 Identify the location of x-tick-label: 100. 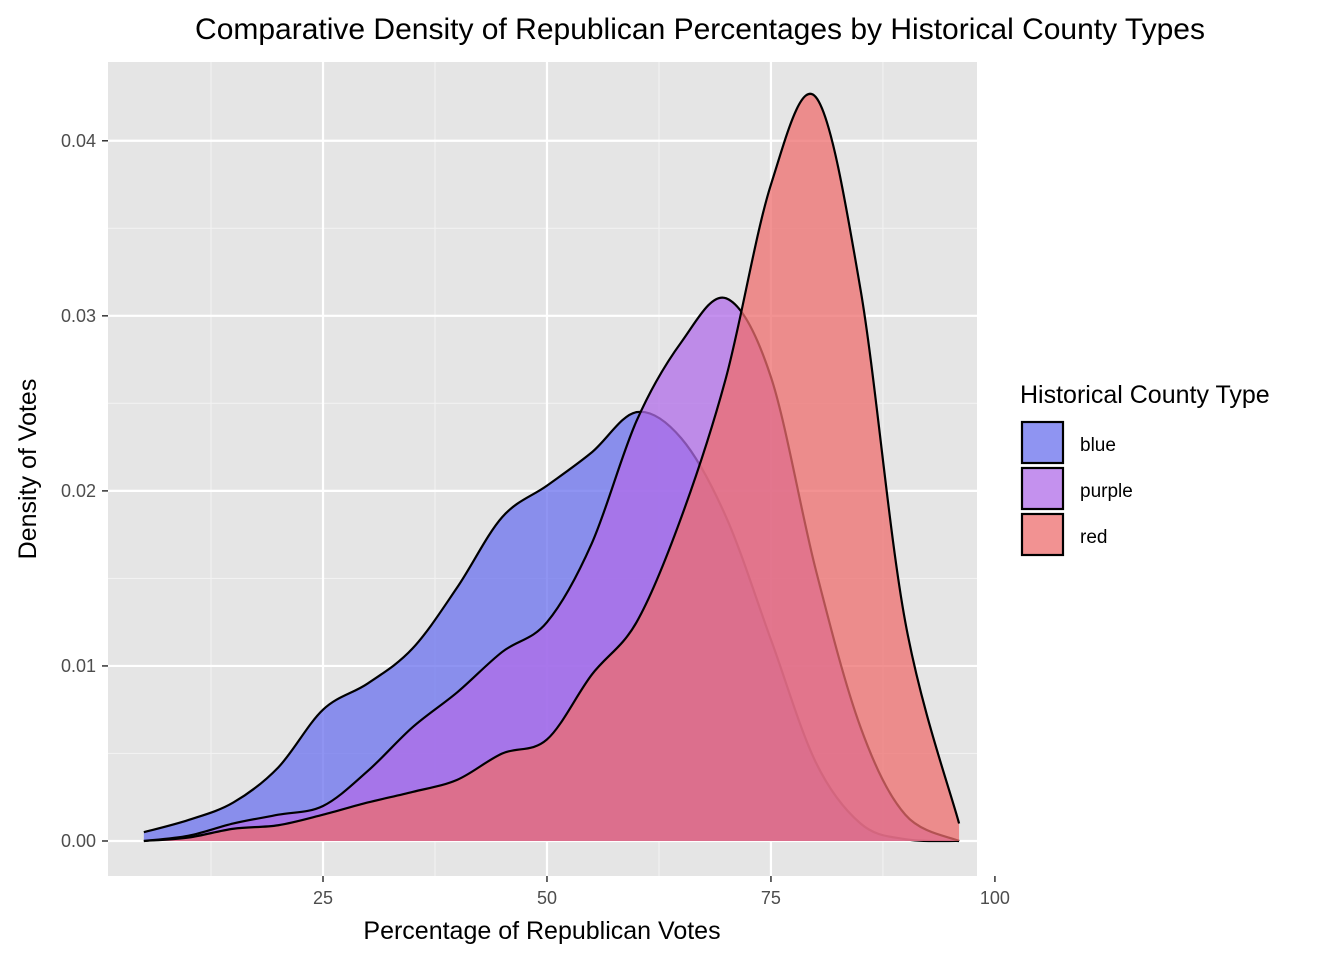
(995, 898).